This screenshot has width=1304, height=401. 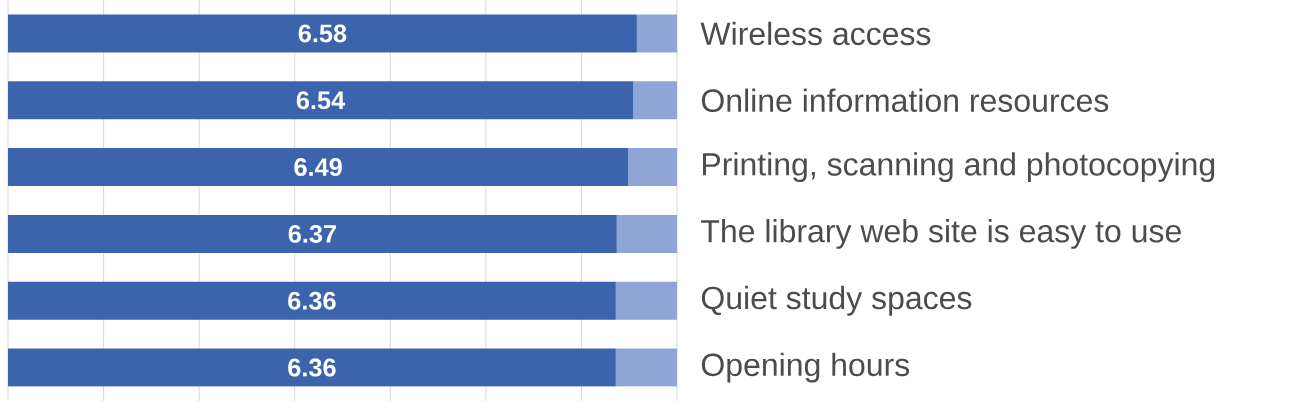 I want to click on y-tick-label: Opening hours, so click(x=805, y=367).